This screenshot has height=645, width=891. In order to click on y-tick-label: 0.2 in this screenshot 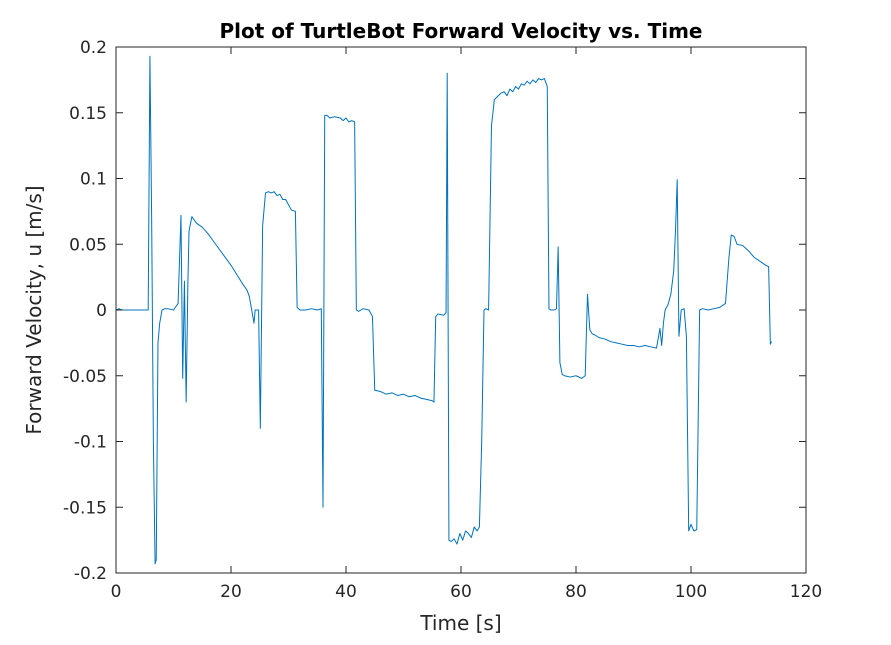, I will do `click(93, 48)`.